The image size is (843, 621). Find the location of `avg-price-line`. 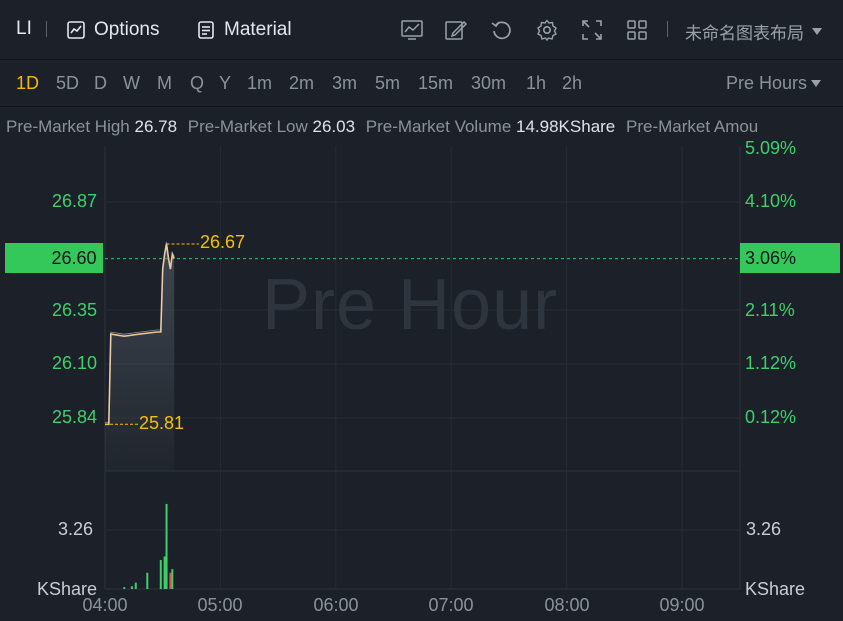

avg-price-line is located at coordinates (140, 332).